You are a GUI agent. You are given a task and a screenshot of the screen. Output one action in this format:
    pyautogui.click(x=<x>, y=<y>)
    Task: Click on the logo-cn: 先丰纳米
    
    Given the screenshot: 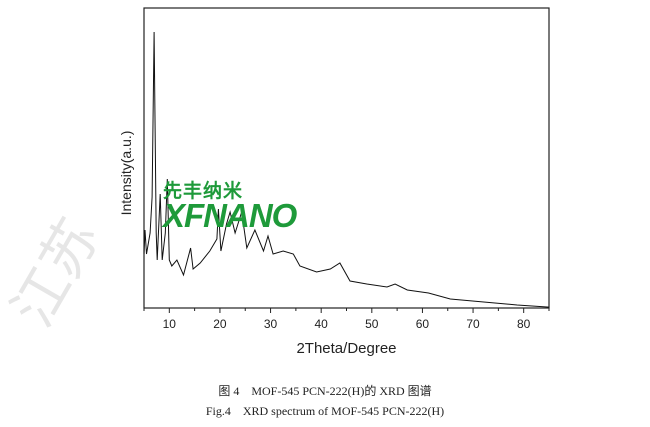 What is the action you would take?
    pyautogui.click(x=203, y=191)
    